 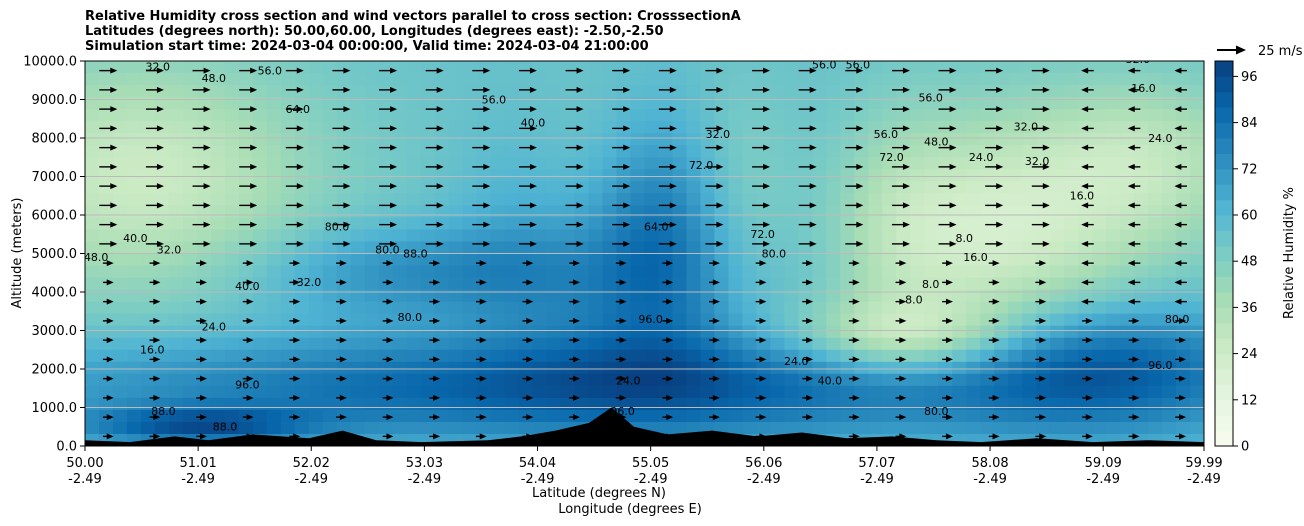 What do you see at coordinates (1082, 196) in the screenshot?
I see `contour-label: 16.0` at bounding box center [1082, 196].